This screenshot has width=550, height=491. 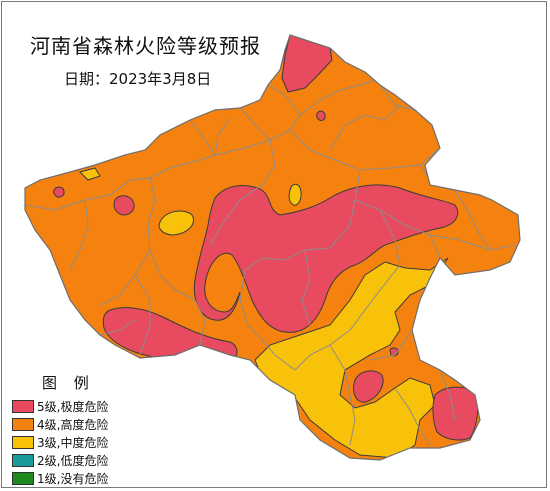 I want to click on level3-zone-northwest-small, so click(x=90, y=174).